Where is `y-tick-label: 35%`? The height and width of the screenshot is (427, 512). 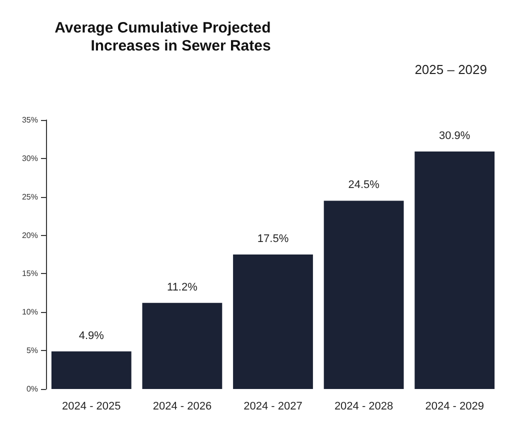
y-tick-label: 35% is located at coordinates (30, 120).